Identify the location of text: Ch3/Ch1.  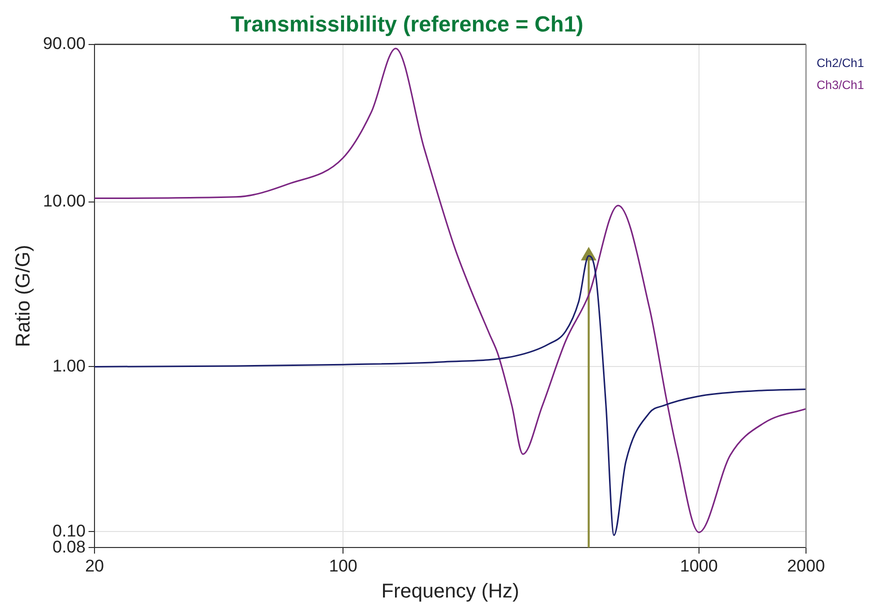
(840, 85).